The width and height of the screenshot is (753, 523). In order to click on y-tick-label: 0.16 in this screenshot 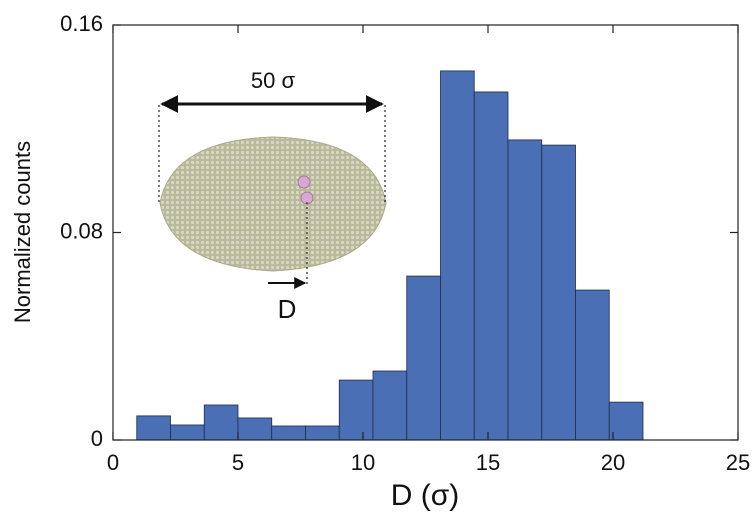, I will do `click(81, 23)`.